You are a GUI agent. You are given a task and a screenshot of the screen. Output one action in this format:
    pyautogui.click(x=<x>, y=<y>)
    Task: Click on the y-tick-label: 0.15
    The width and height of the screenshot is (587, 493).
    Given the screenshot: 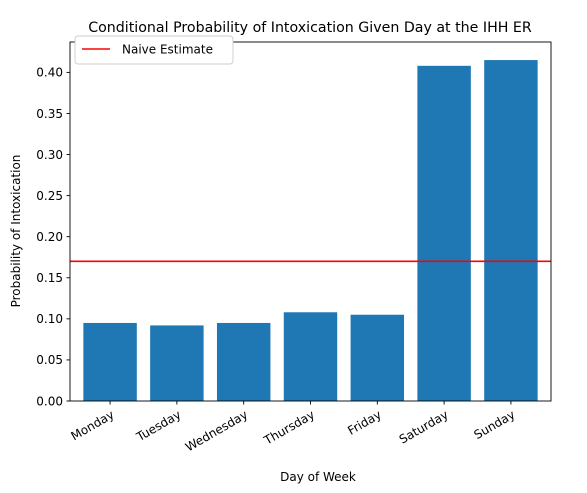 What is the action you would take?
    pyautogui.click(x=49, y=278)
    